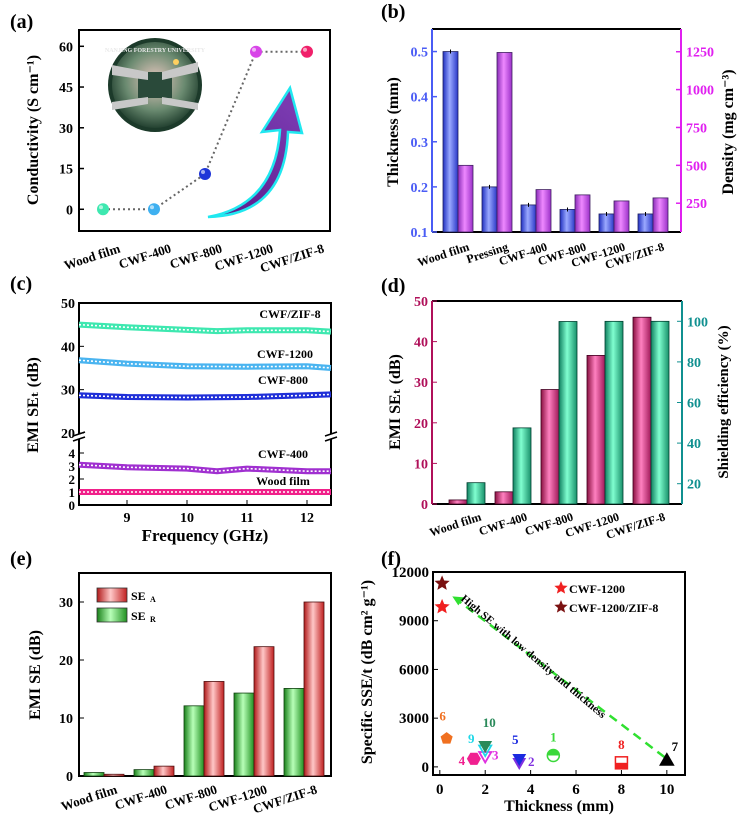  What do you see at coordinates (68, 434) in the screenshot?
I see `y-tick-label: 20` at bounding box center [68, 434].